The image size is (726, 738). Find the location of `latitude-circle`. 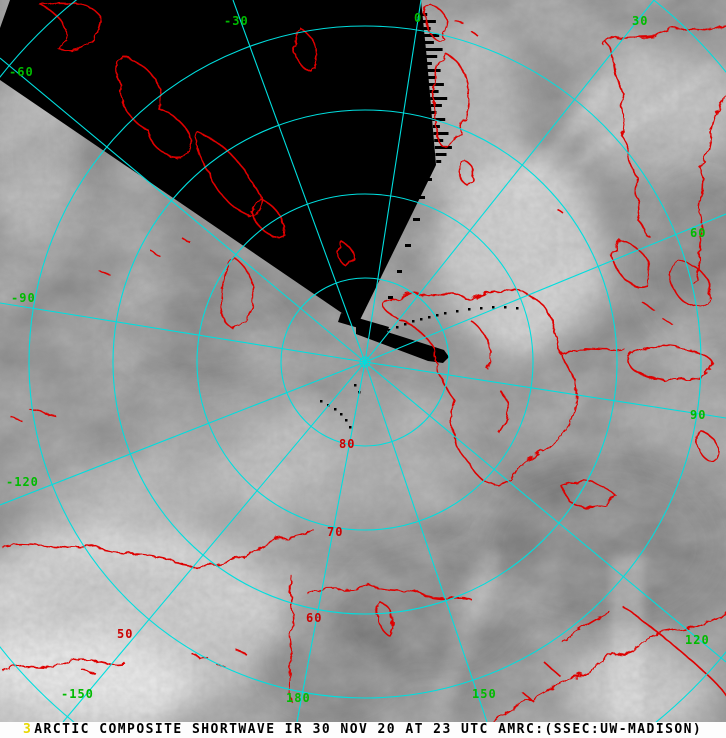

latitude-circle is located at coordinates (365, 362).